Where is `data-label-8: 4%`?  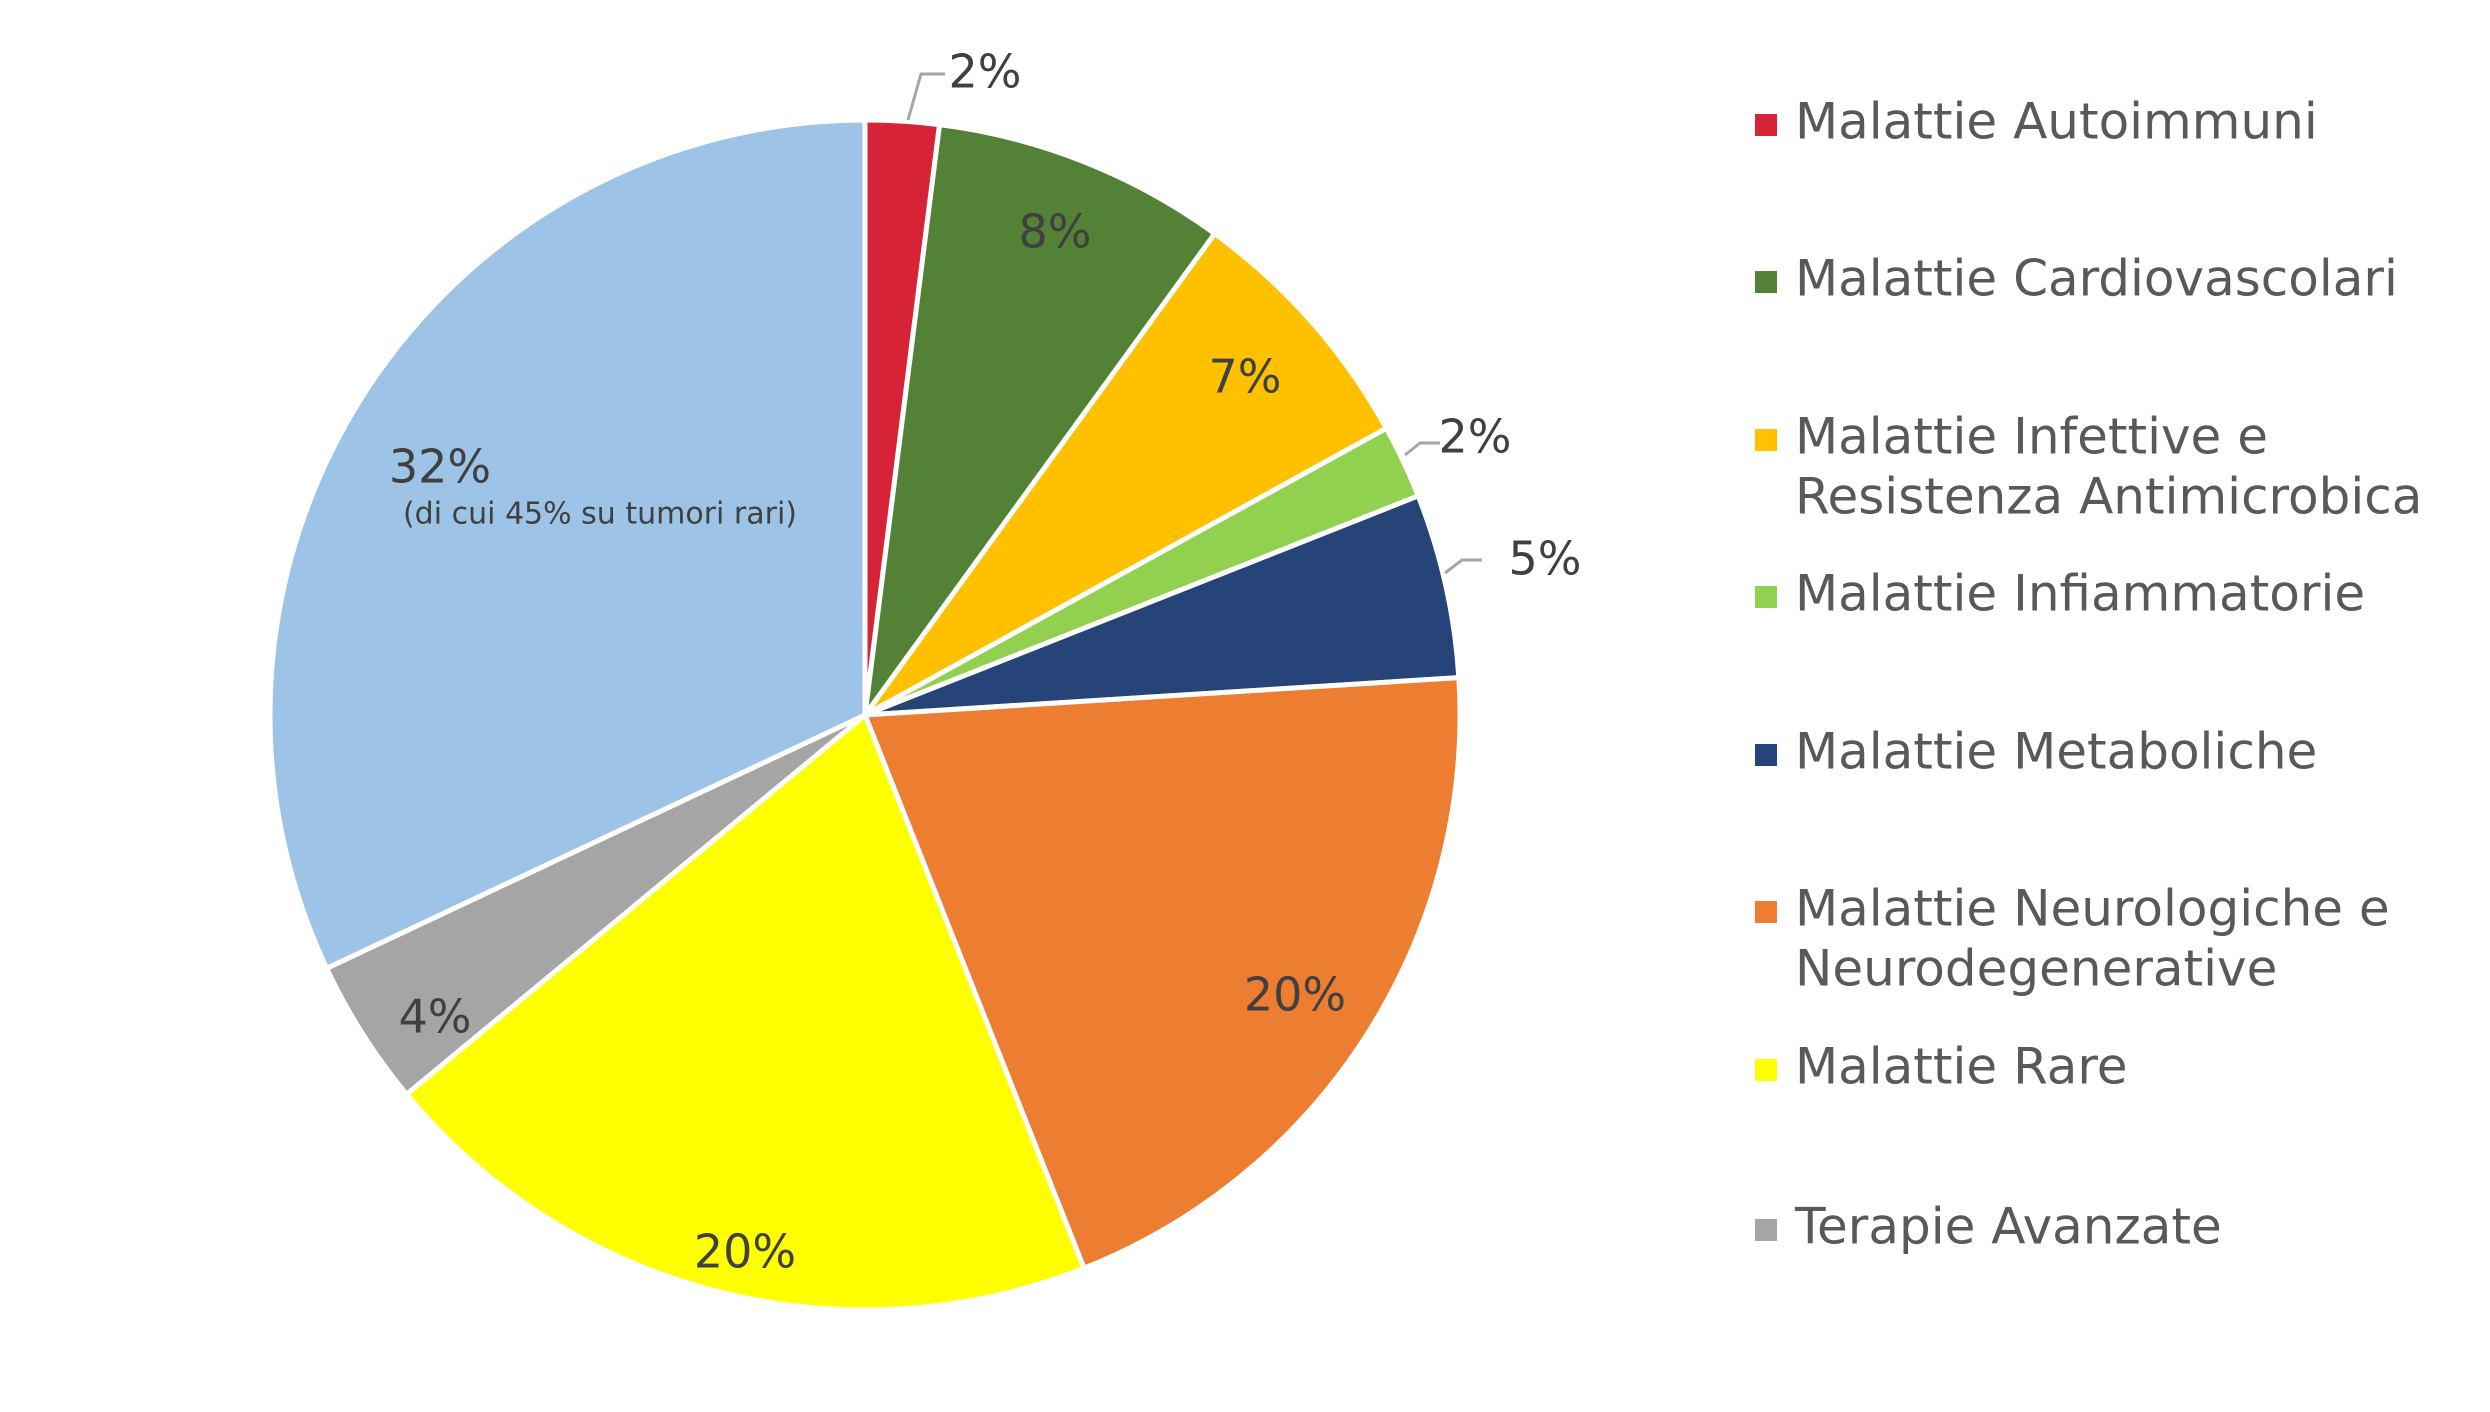 data-label-8: 4% is located at coordinates (435, 1017).